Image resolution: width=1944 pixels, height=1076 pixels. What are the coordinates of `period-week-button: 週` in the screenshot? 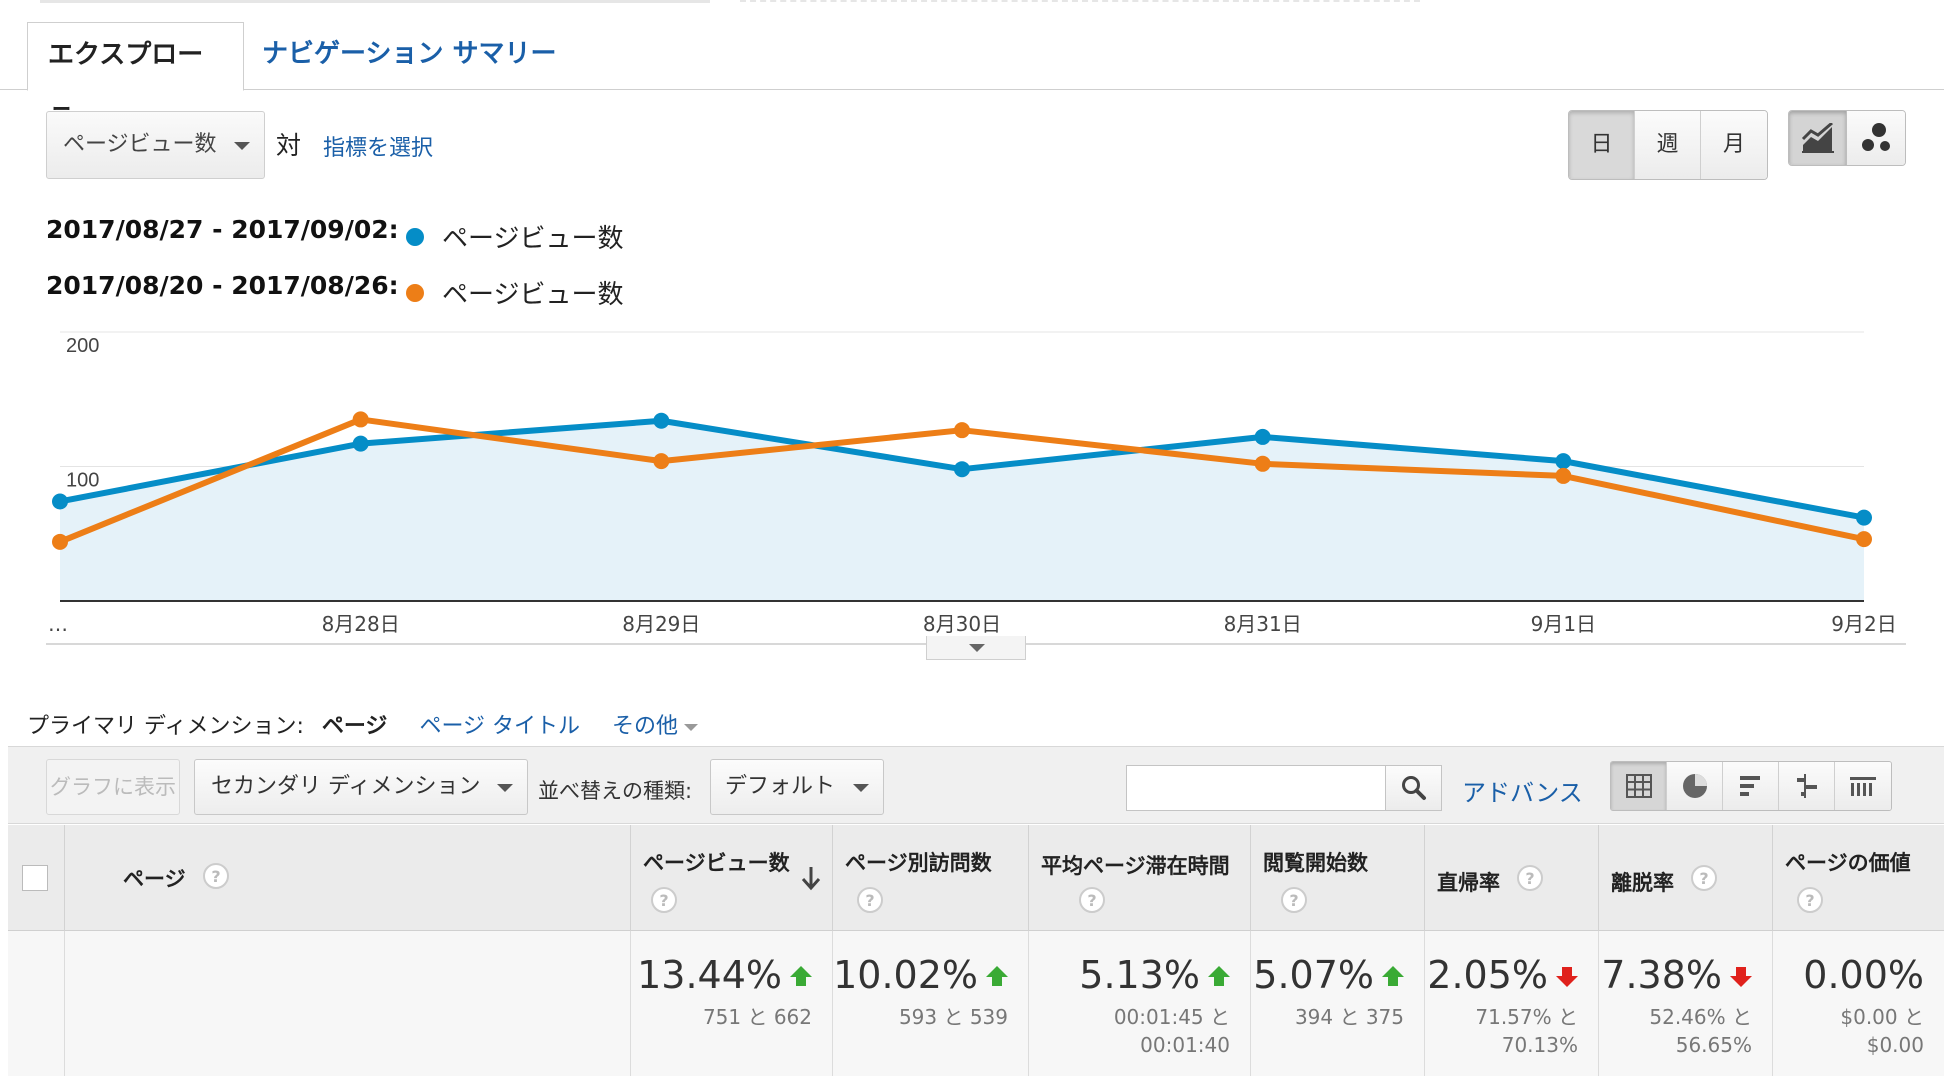 It's located at (1668, 145).